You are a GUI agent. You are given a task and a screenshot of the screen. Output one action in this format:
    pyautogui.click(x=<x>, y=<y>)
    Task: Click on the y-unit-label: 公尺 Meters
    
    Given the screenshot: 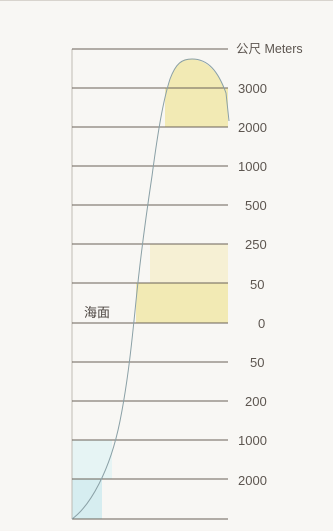 What is the action you would take?
    pyautogui.click(x=269, y=49)
    